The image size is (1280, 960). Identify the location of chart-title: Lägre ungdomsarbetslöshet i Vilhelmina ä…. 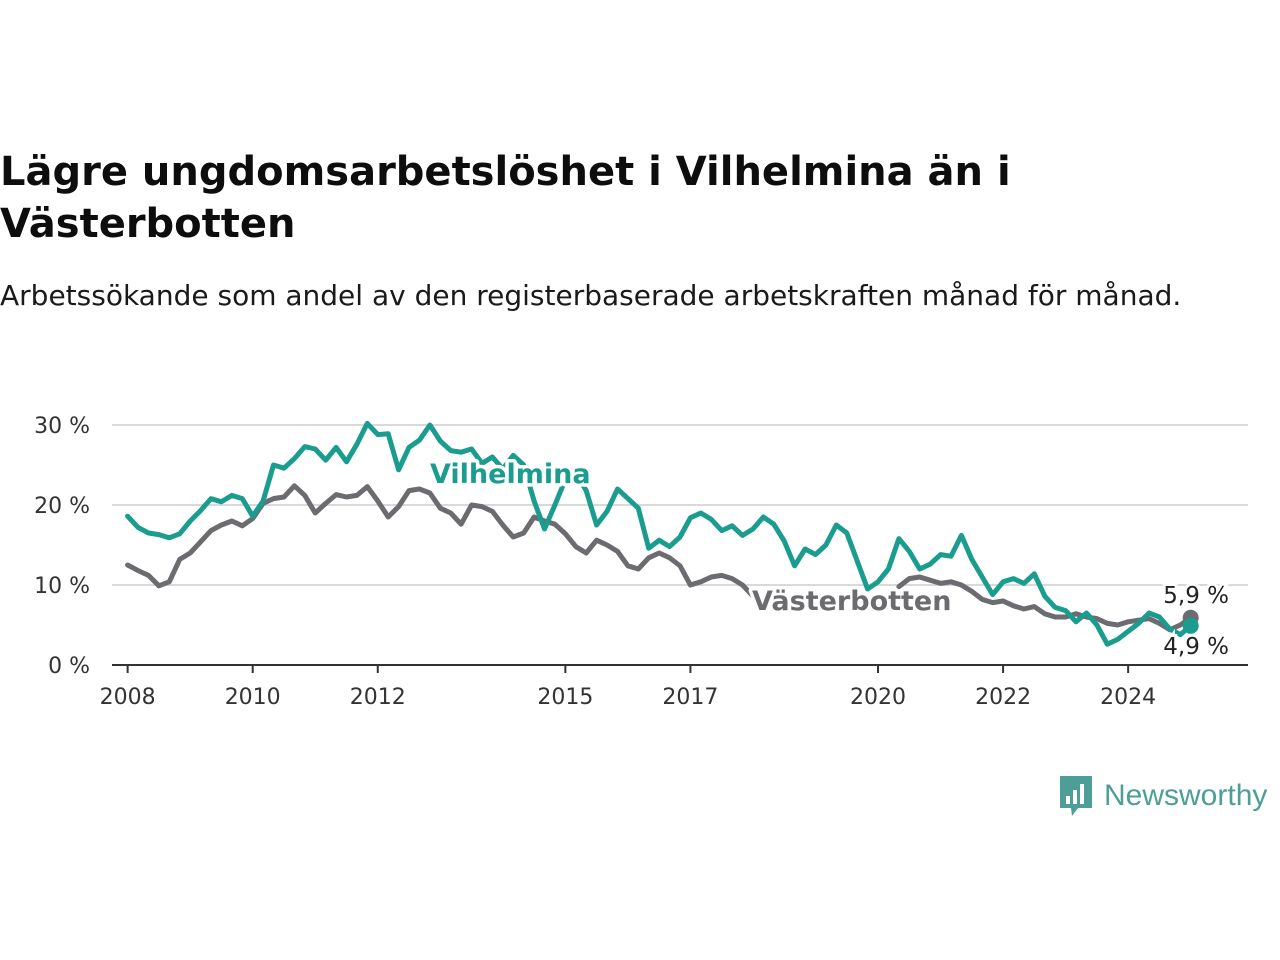
(505, 198).